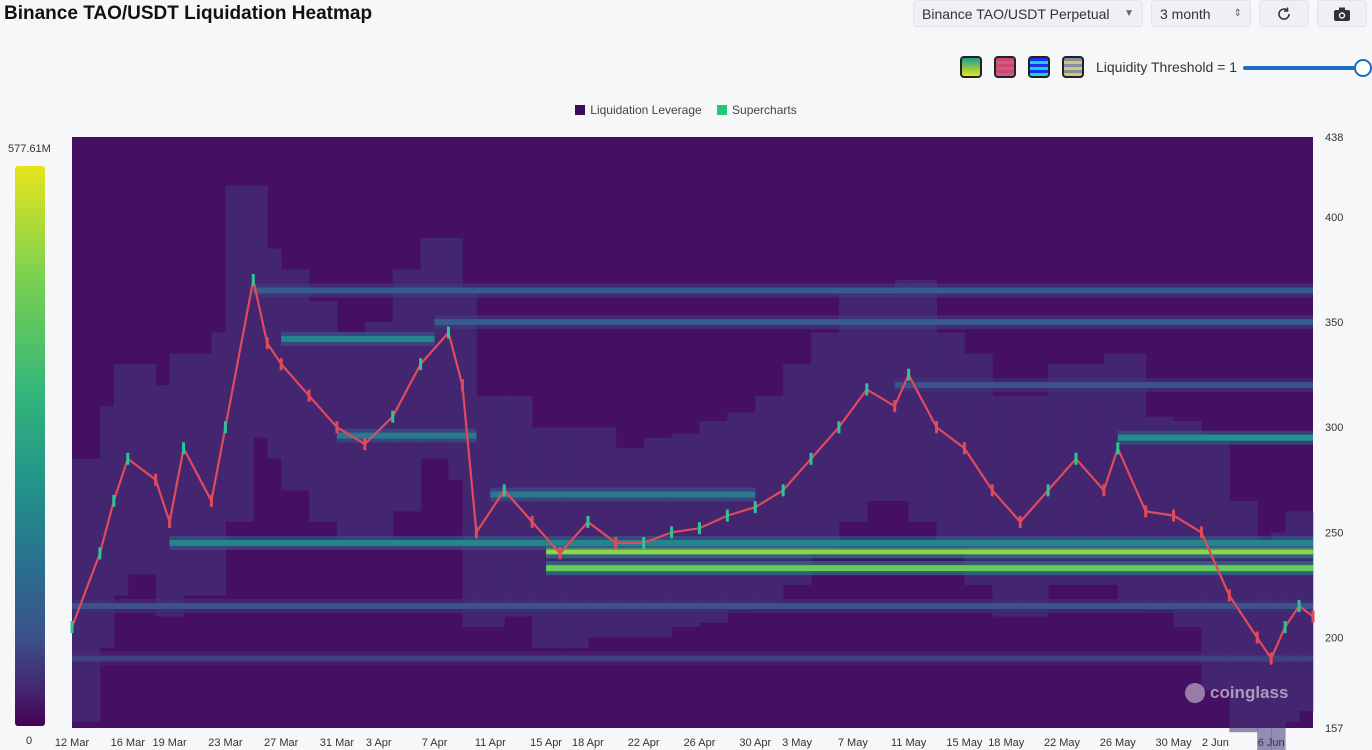 This screenshot has height=750, width=1372. What do you see at coordinates (546, 743) in the screenshot?
I see `x-tick-label: 15 Apr` at bounding box center [546, 743].